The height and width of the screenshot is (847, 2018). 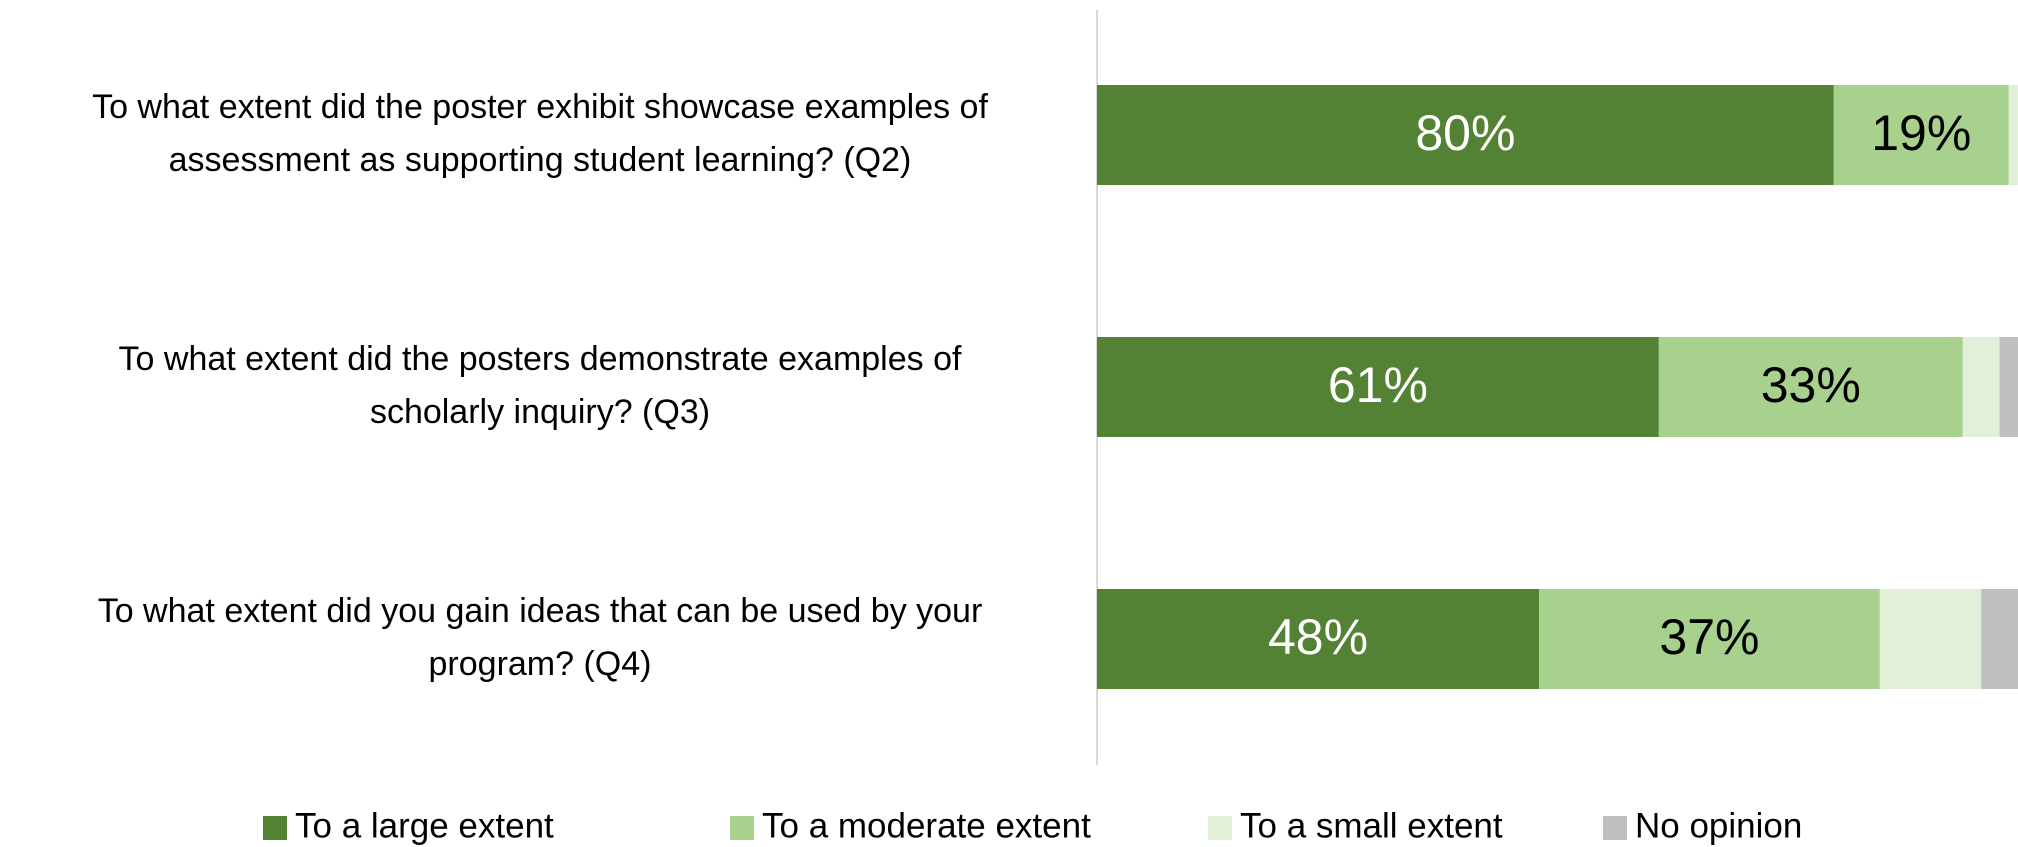 What do you see at coordinates (540, 664) in the screenshot?
I see `category-label: program? (Q4)` at bounding box center [540, 664].